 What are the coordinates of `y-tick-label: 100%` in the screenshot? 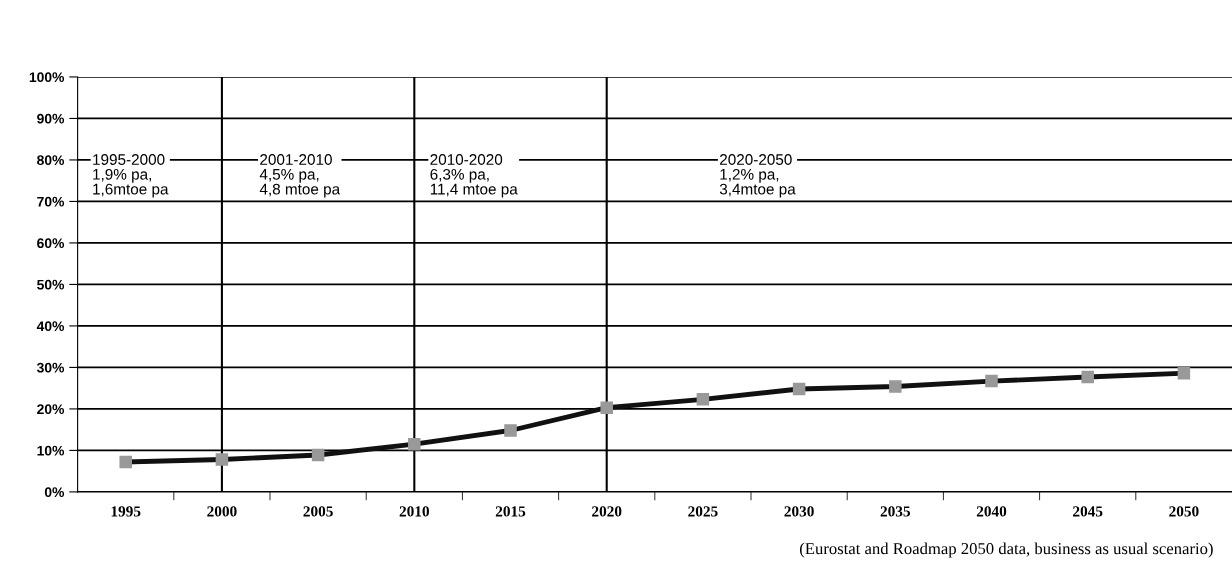 It's located at (47, 77).